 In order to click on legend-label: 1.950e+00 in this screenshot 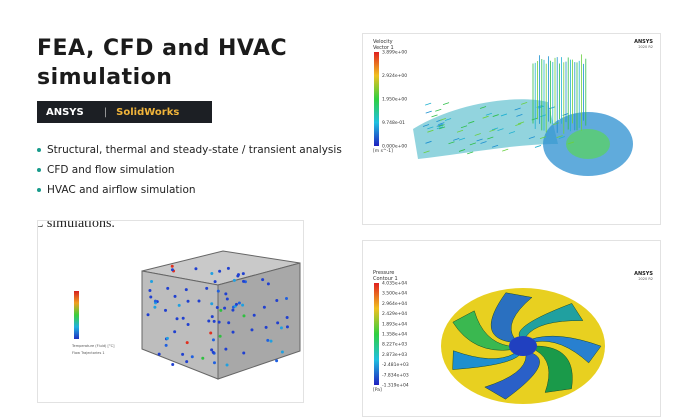, I will do `click(394, 100)`.